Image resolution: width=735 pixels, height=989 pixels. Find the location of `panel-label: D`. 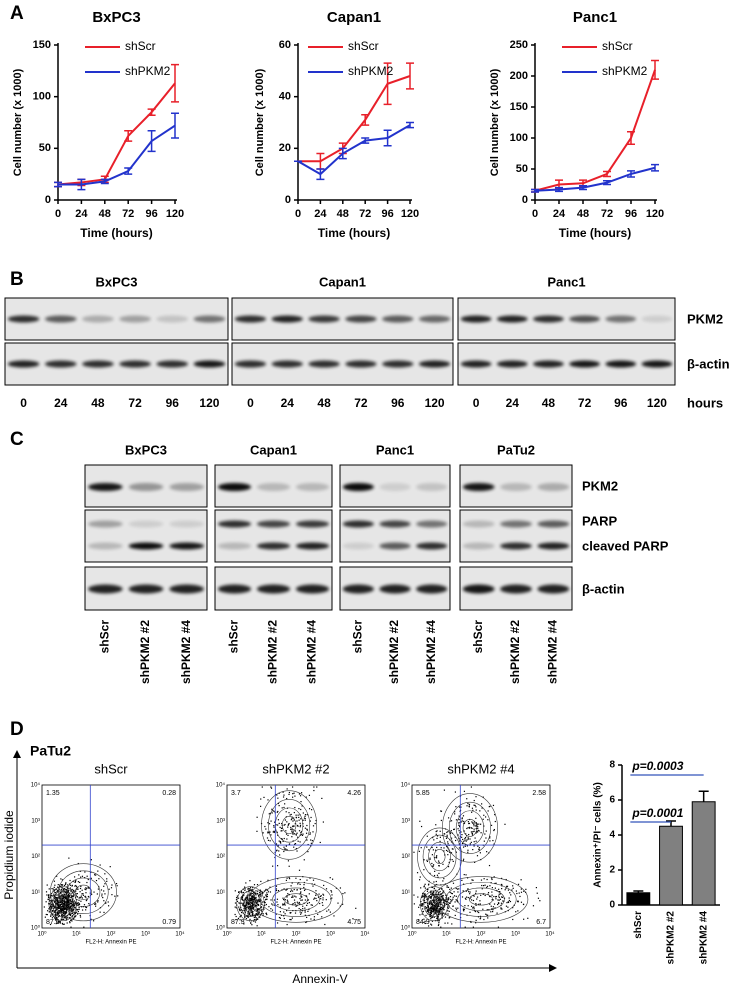

panel-label: D is located at coordinates (17, 729).